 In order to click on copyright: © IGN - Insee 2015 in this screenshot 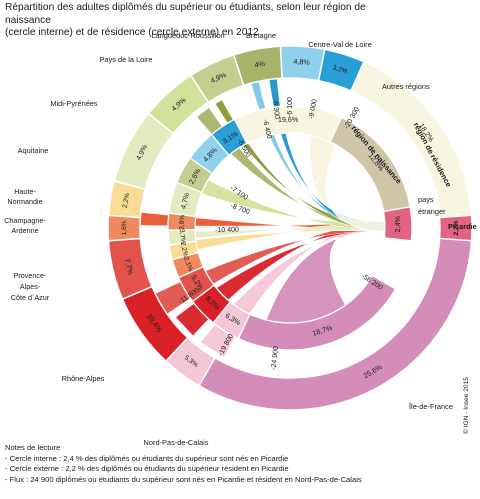, I will do `click(466, 405)`.